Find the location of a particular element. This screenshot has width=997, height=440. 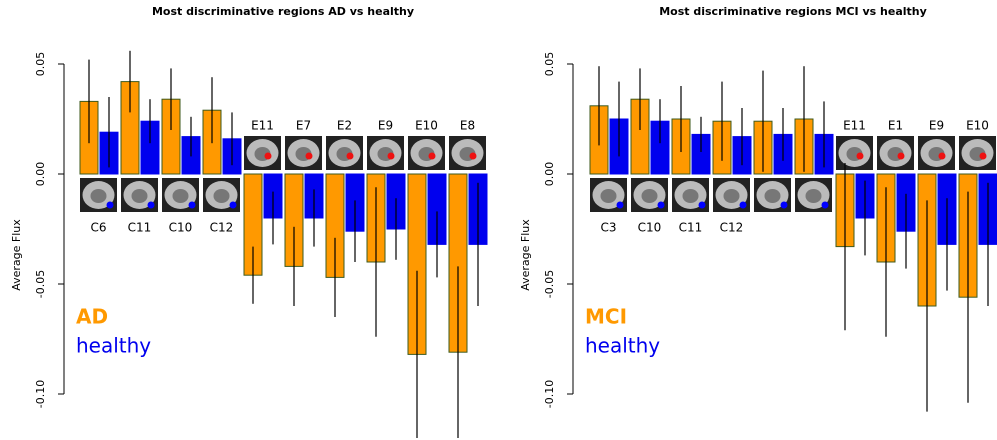

legend-entry: MCI is located at coordinates (606, 317).